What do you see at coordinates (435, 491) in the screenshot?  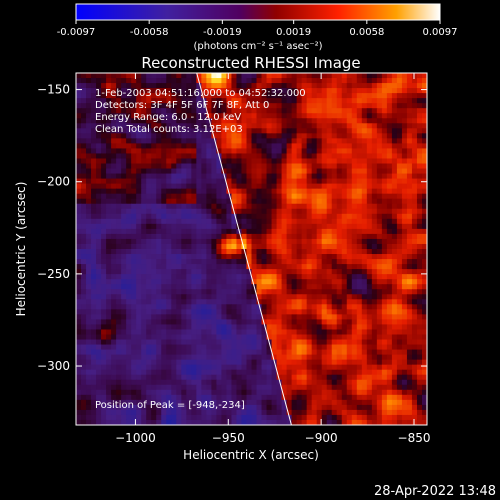 I see `footer-timestamp: 28-Apr-2022 13:48` at bounding box center [435, 491].